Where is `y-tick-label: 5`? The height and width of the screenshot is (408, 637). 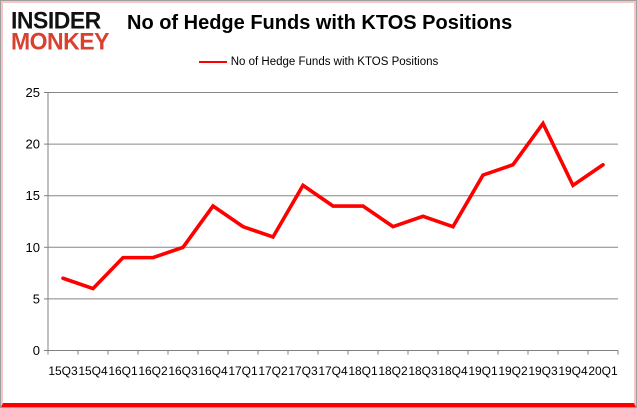 y-tick-label: 5 is located at coordinates (36, 298).